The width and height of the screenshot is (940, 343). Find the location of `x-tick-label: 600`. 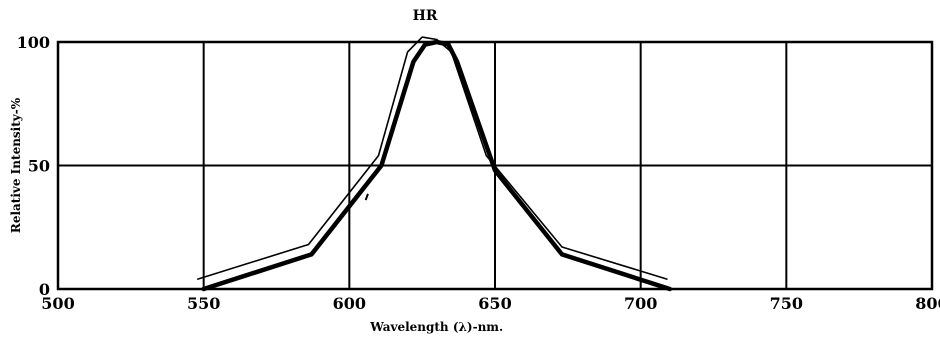

x-tick-label: 600 is located at coordinates (349, 303).